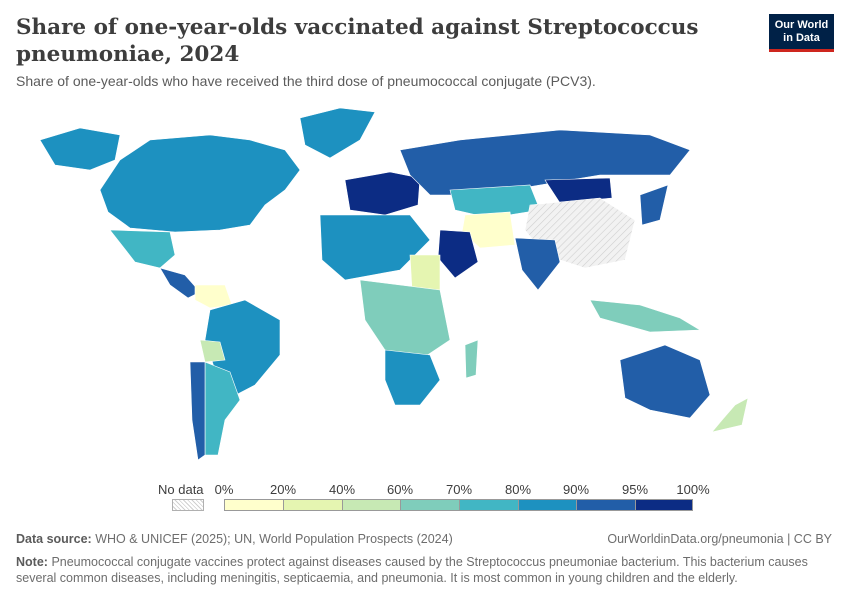  I want to click on region-central-africa, so click(405, 320).